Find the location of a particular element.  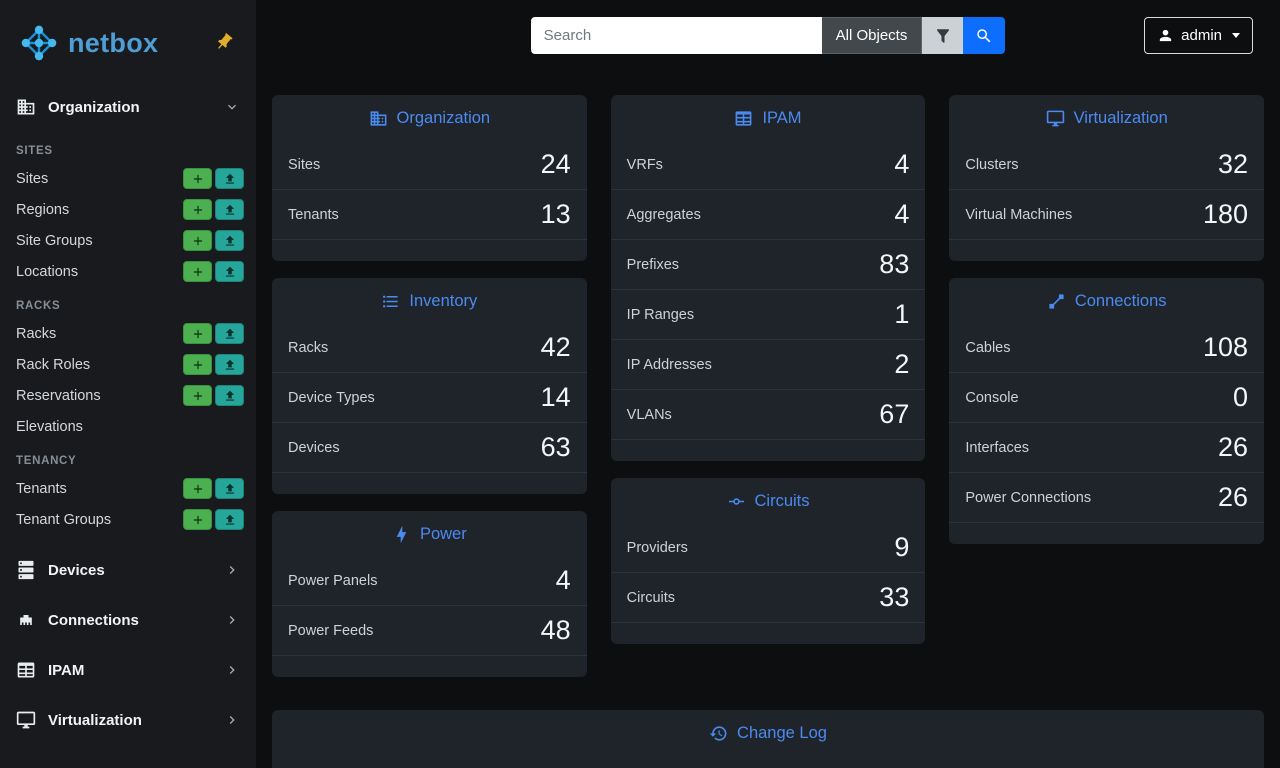

import-site-groups-button is located at coordinates (229, 240).